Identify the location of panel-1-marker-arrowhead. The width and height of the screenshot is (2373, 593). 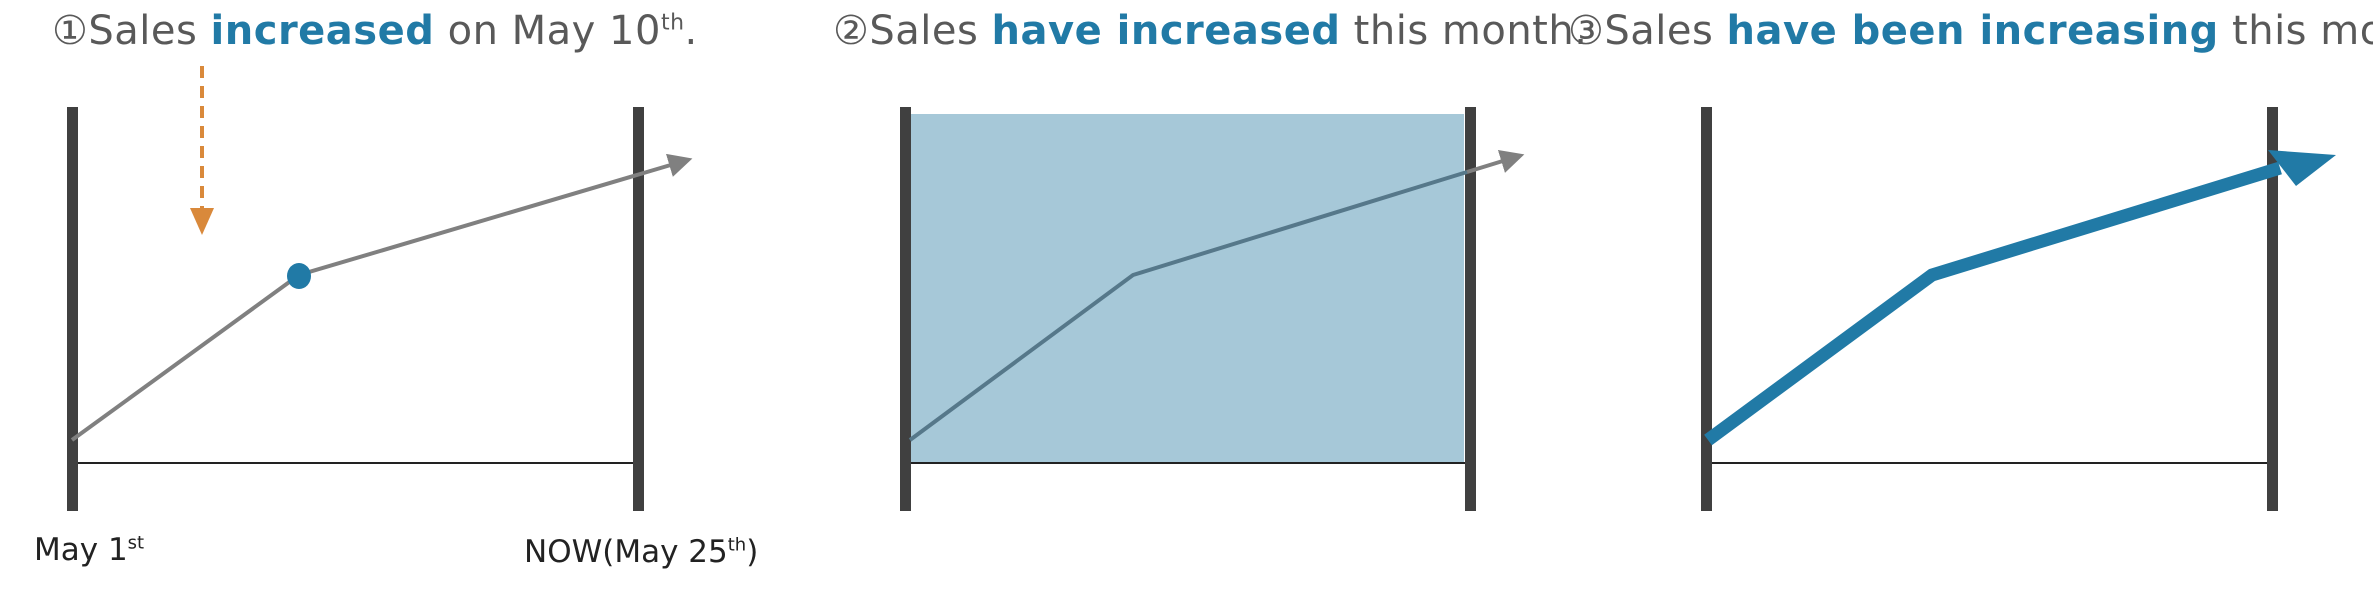
(202, 221).